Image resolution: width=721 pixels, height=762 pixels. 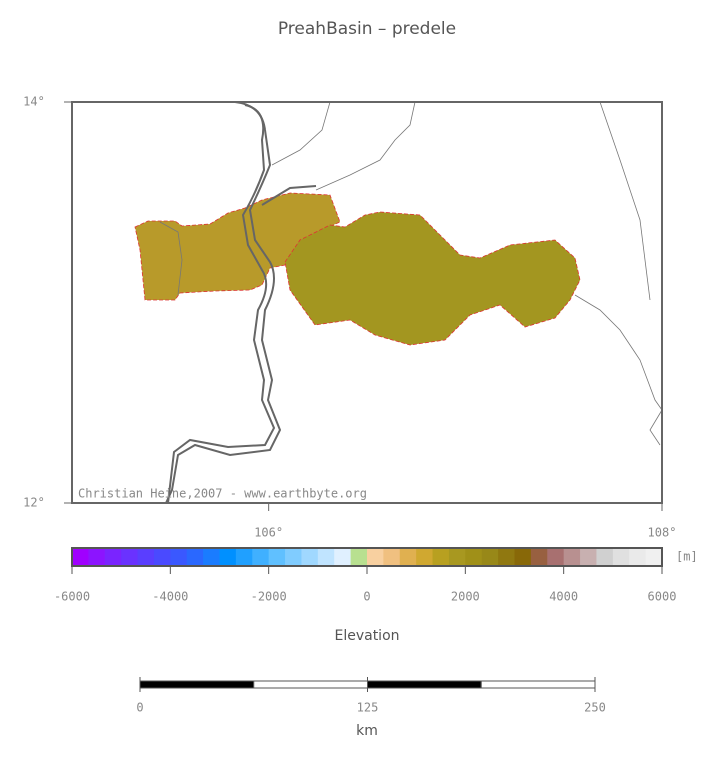 I want to click on x-tick-label: 106°, so click(x=268, y=533).